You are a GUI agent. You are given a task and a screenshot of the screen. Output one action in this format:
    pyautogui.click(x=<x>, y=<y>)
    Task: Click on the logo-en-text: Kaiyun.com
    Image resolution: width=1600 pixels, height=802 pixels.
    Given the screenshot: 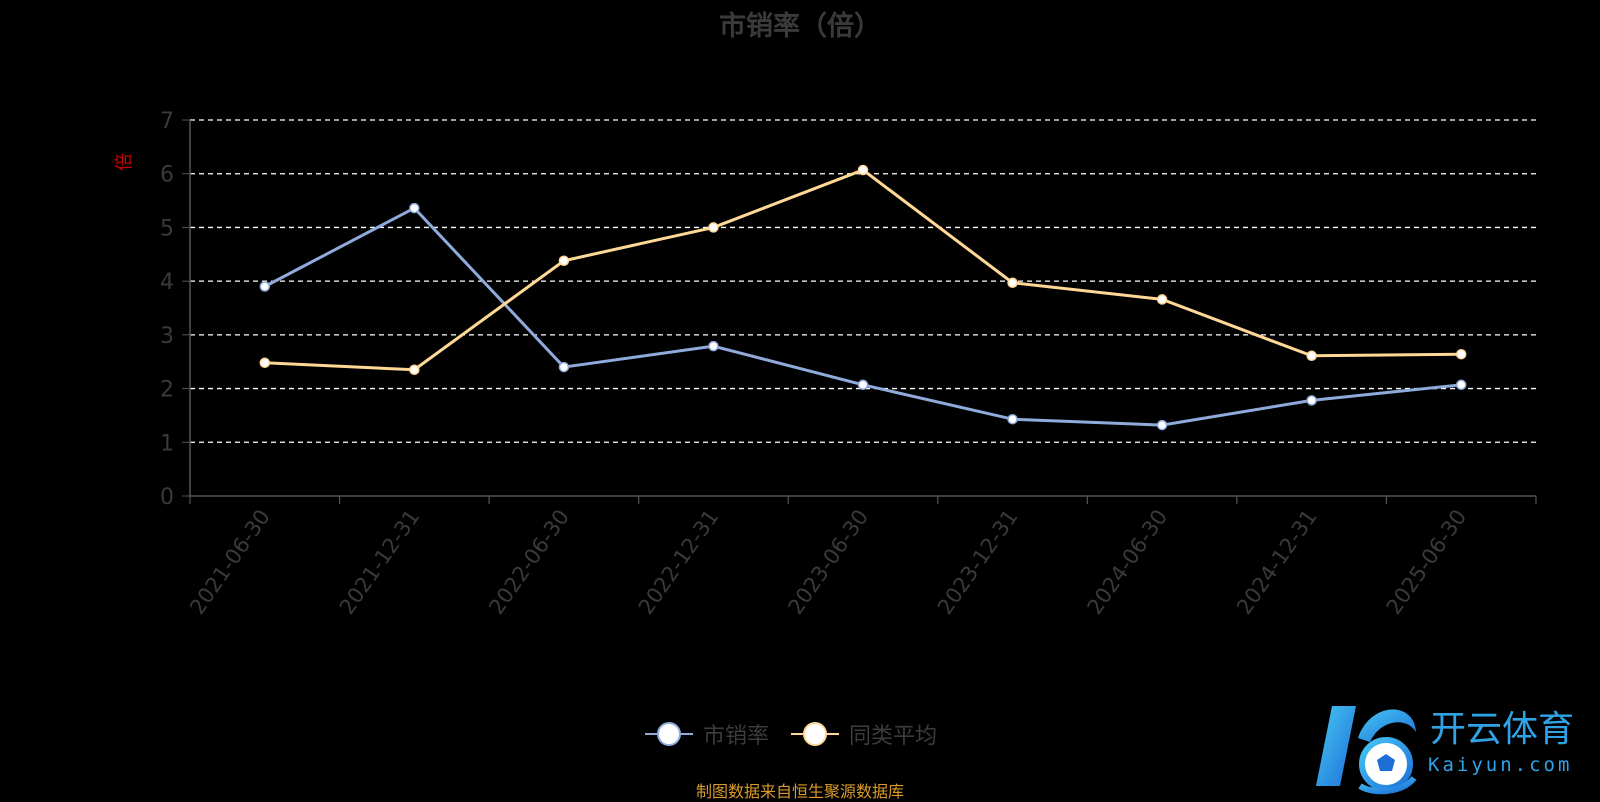 What is the action you would take?
    pyautogui.click(x=1500, y=765)
    